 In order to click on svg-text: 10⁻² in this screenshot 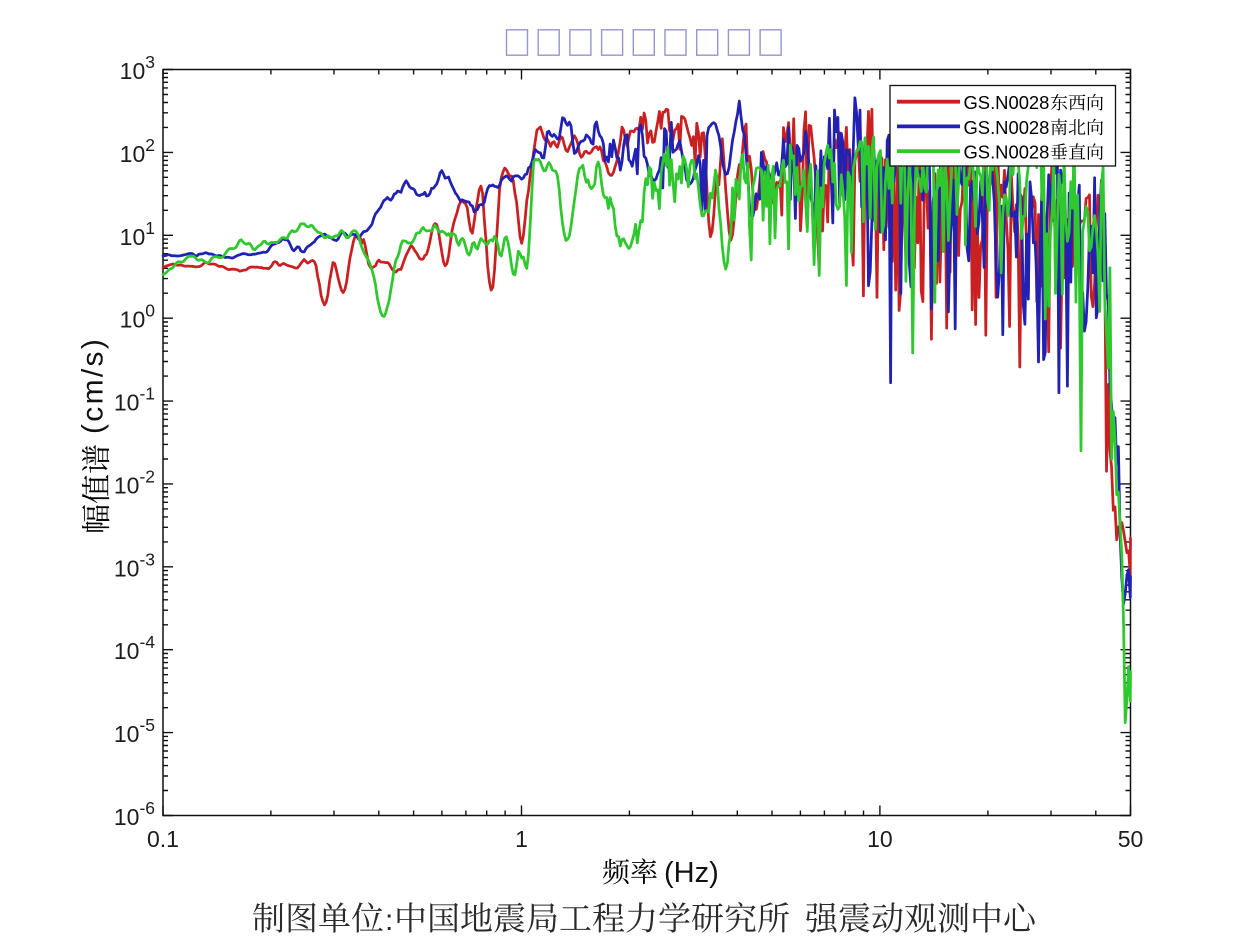, I will do `click(134, 482)`.